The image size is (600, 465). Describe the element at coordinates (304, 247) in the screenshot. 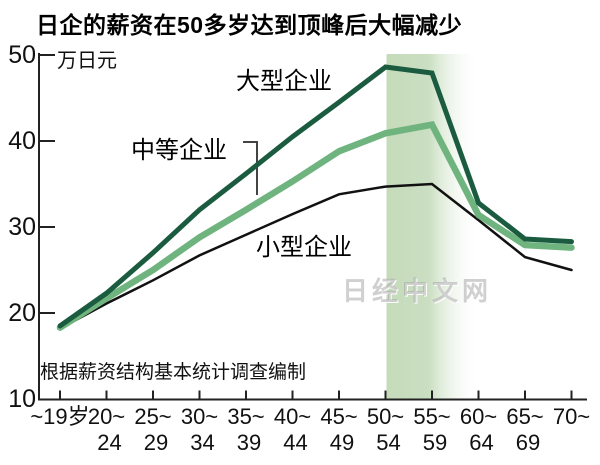

I see `series-label-small-companies: 小型企业` at that location.